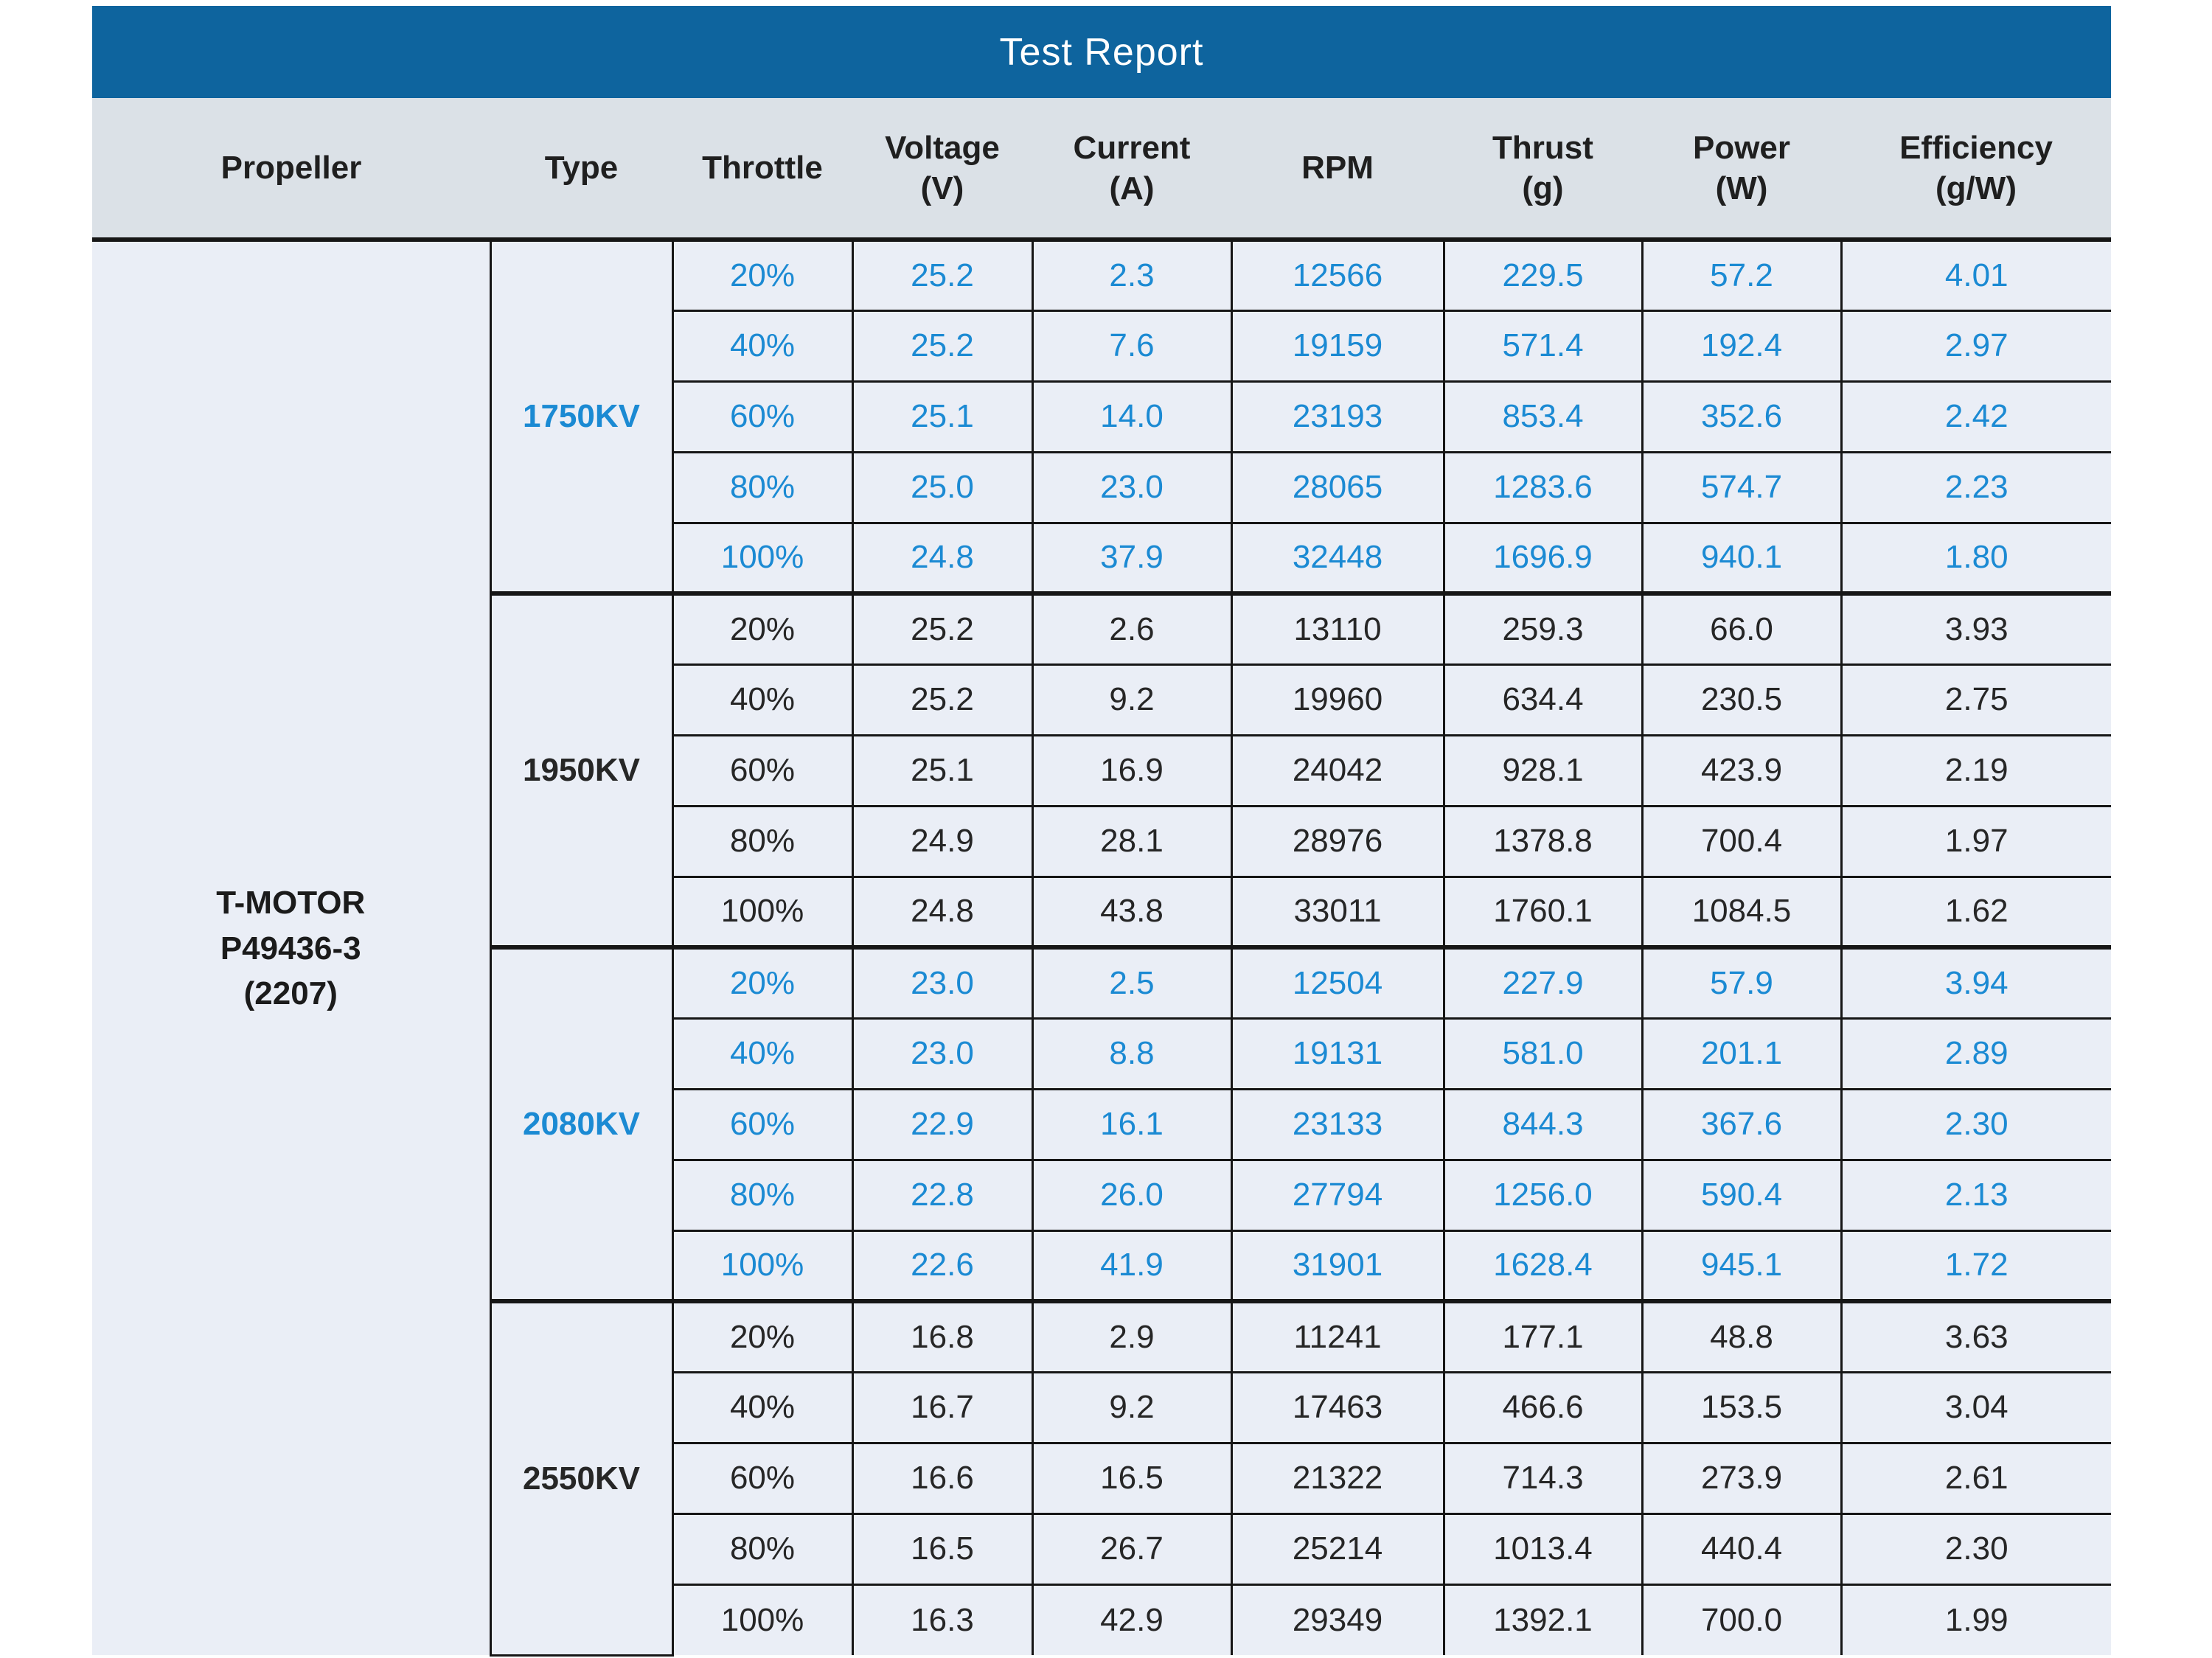 The height and width of the screenshot is (1658, 2212). I want to click on cell-current: 43.8, so click(1132, 912).